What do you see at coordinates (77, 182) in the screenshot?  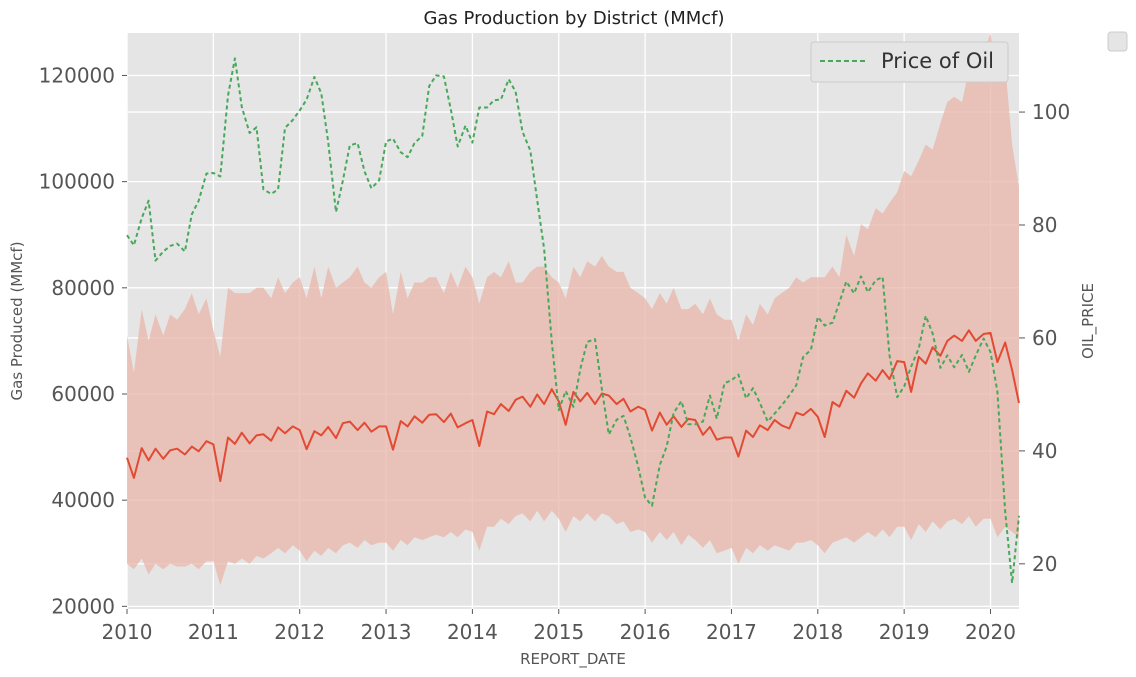 I see `y-left-tick-label: 100000` at bounding box center [77, 182].